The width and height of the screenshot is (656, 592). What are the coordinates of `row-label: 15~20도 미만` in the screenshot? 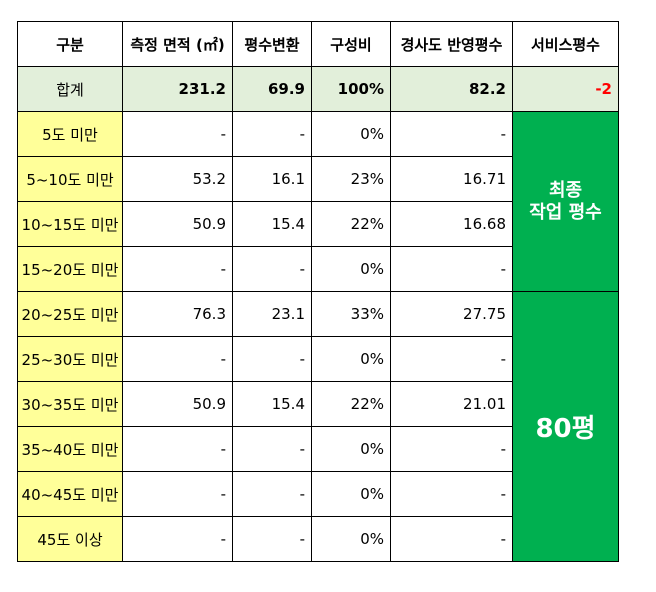 It's located at (70, 269).